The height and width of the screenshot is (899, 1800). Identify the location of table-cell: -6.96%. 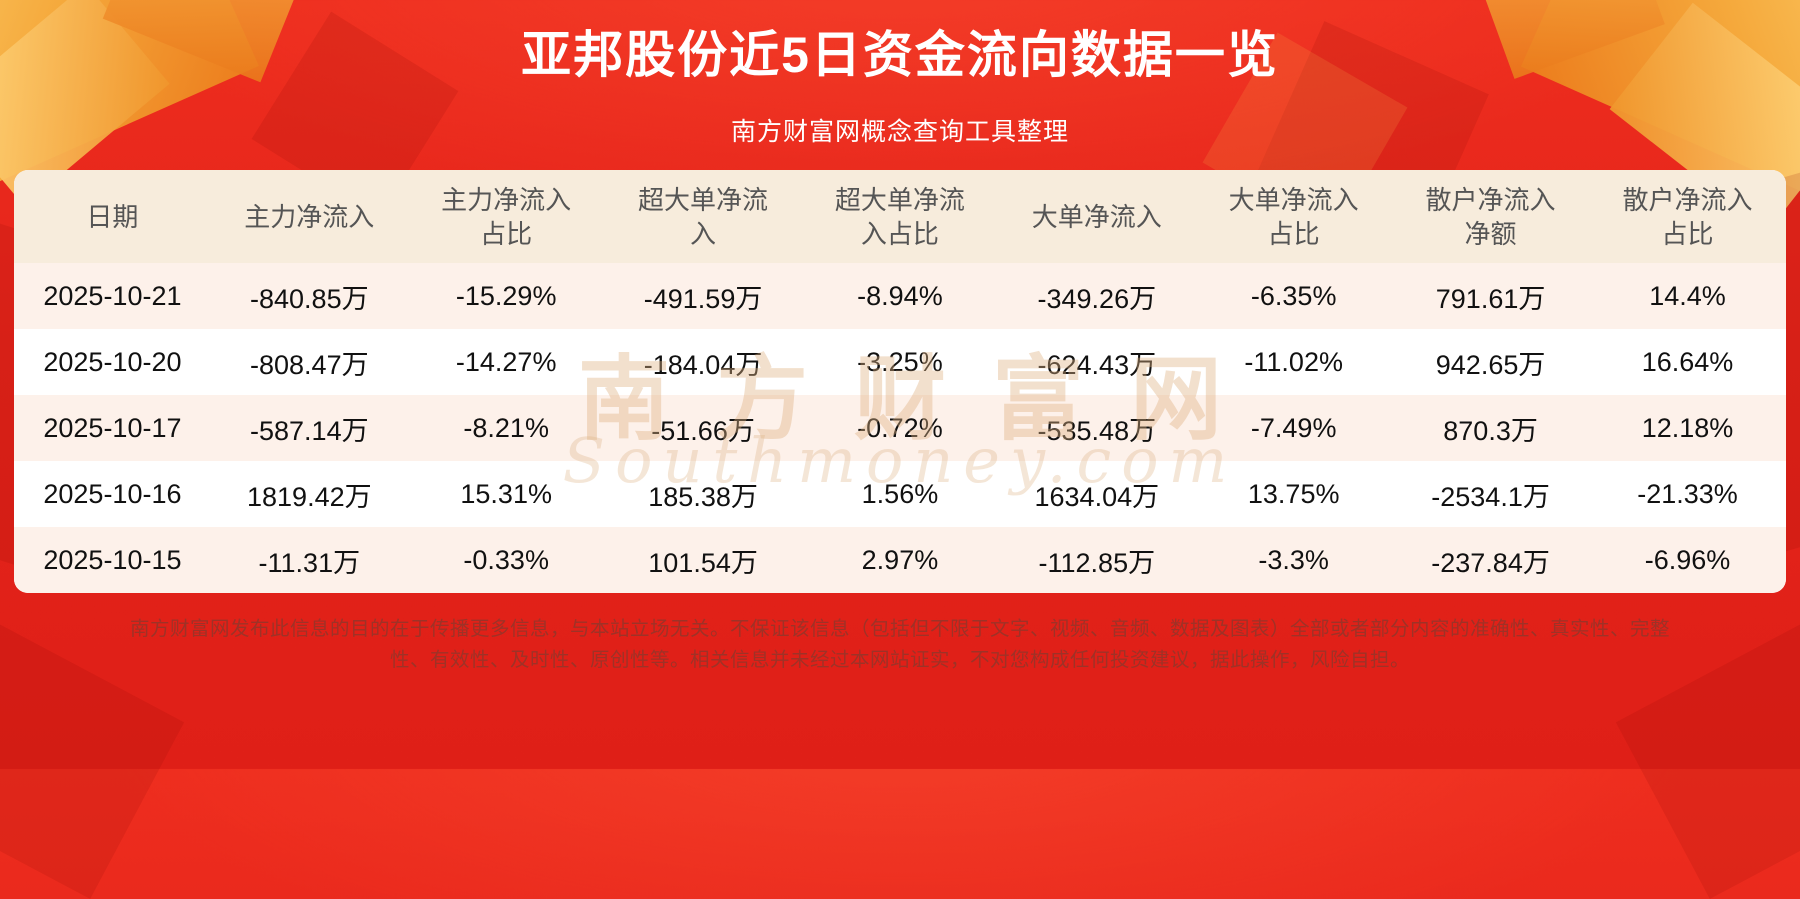
(1687, 560).